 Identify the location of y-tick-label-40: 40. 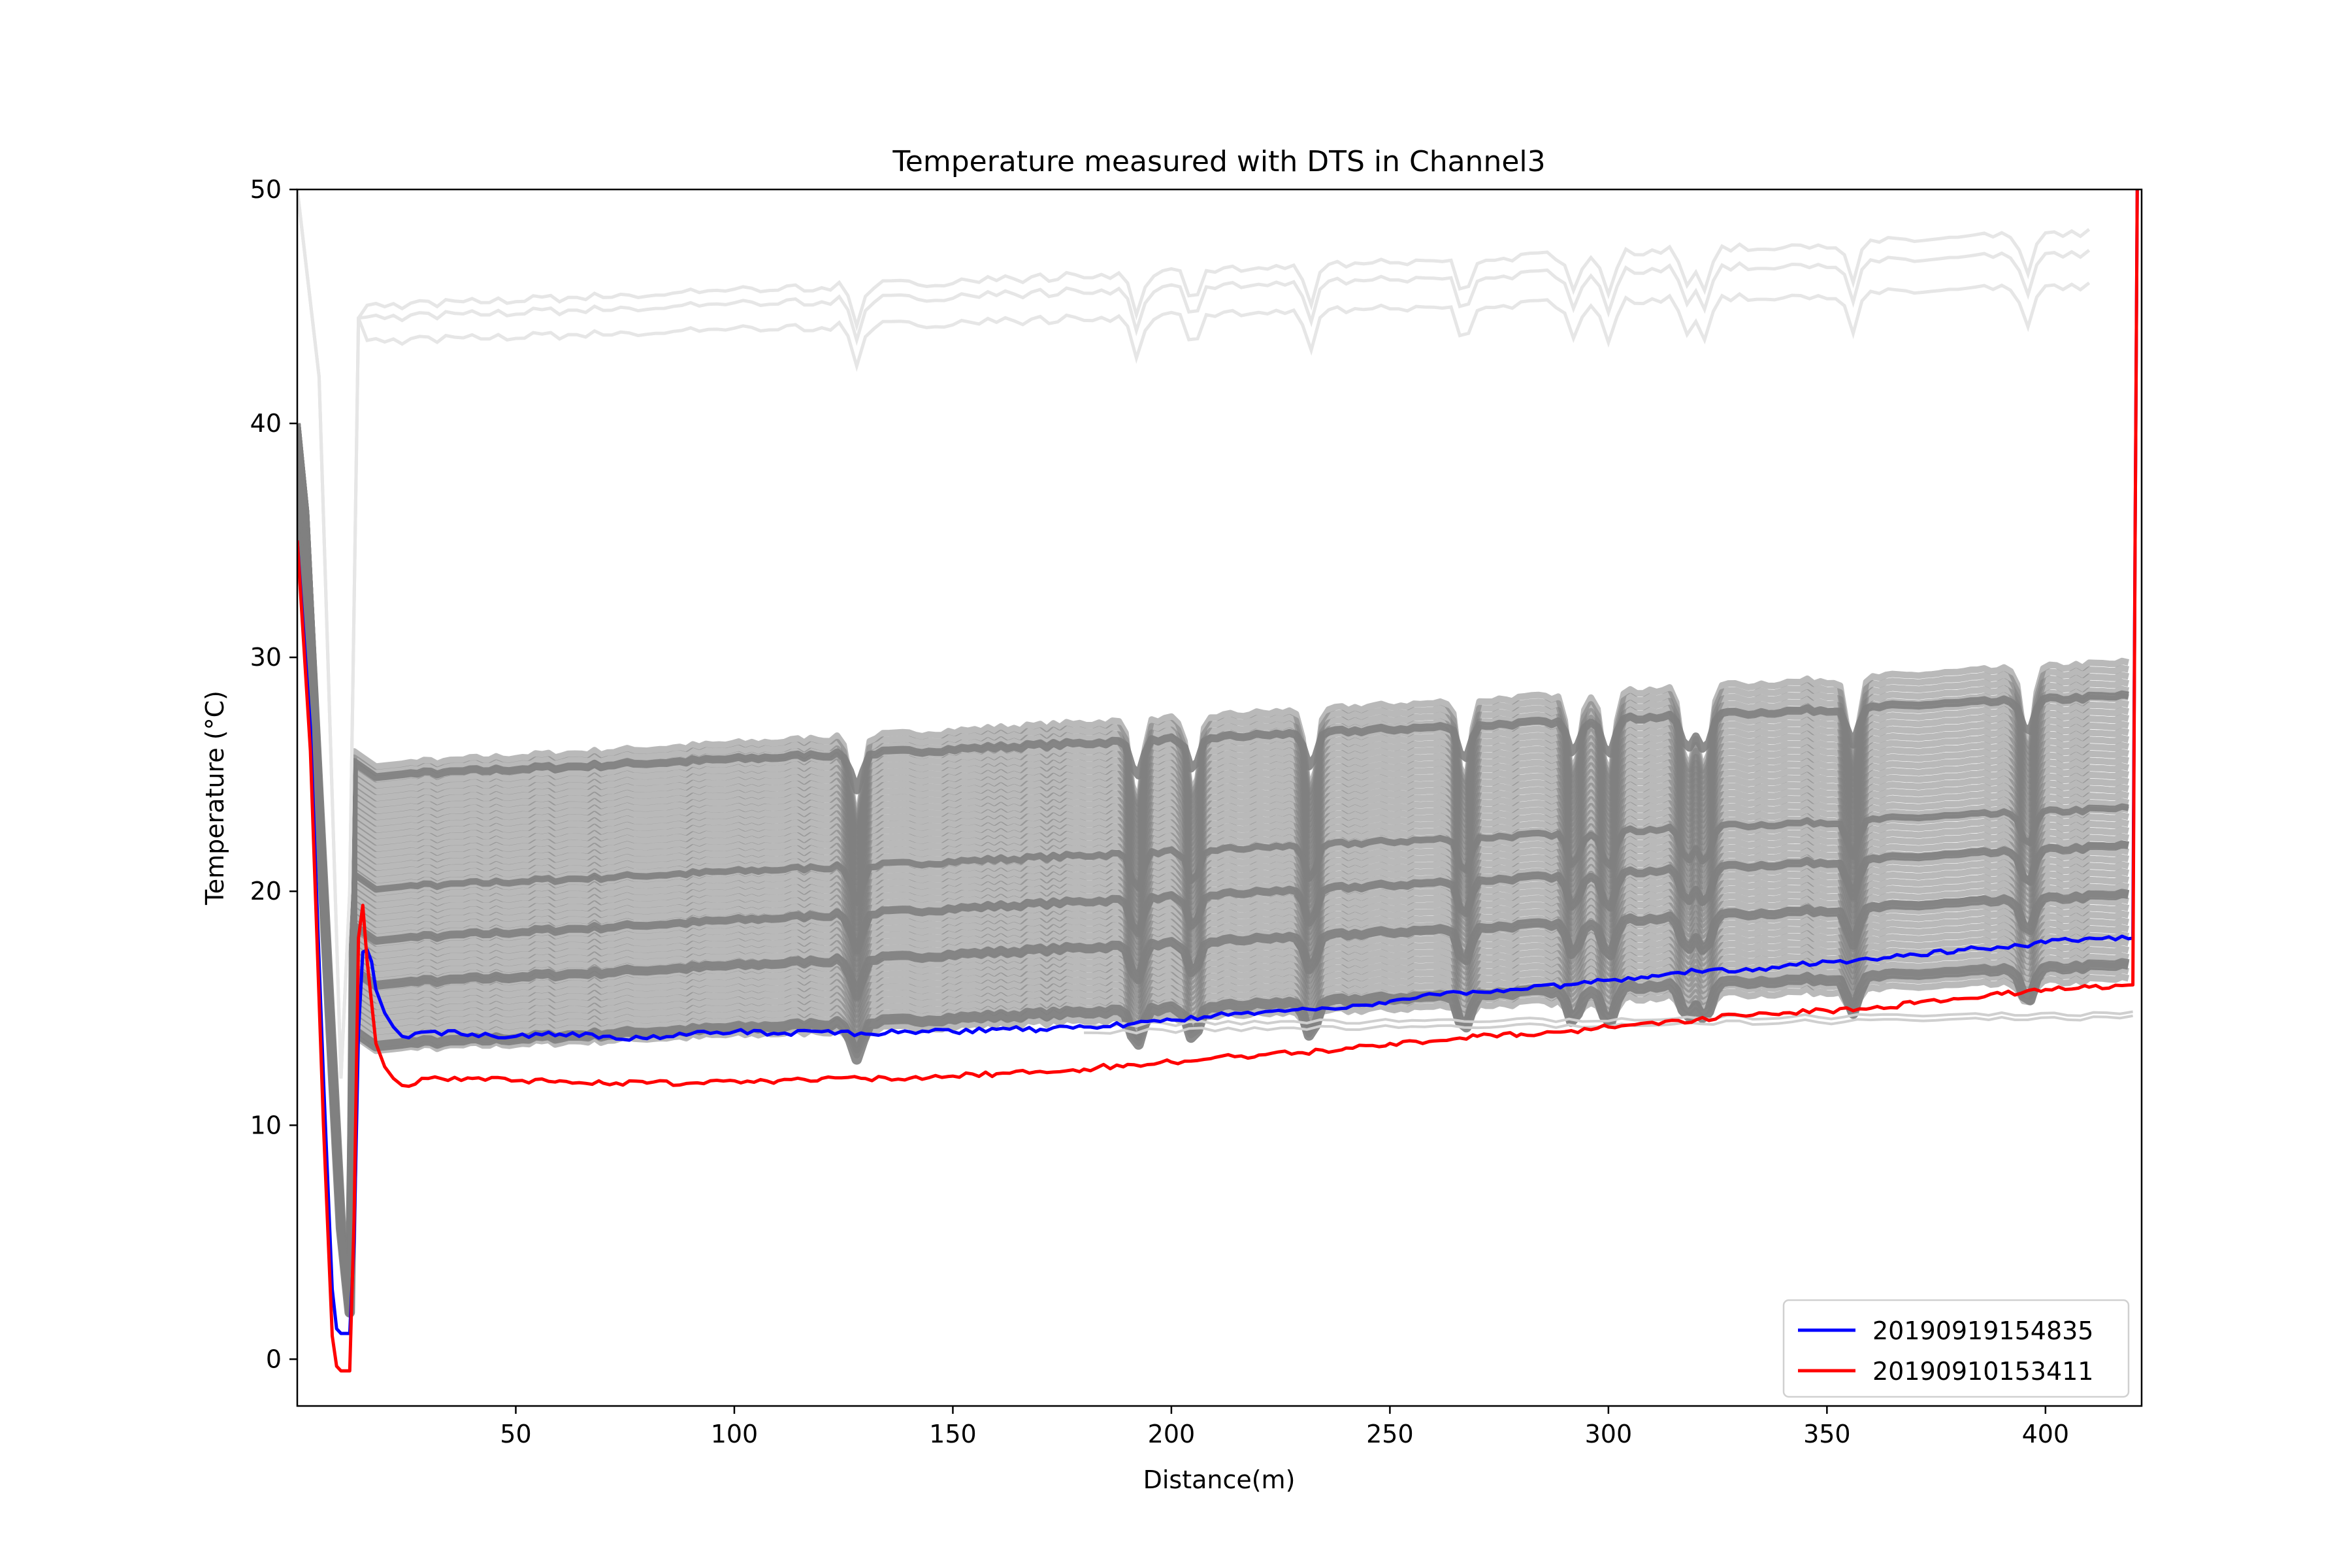
(266, 423).